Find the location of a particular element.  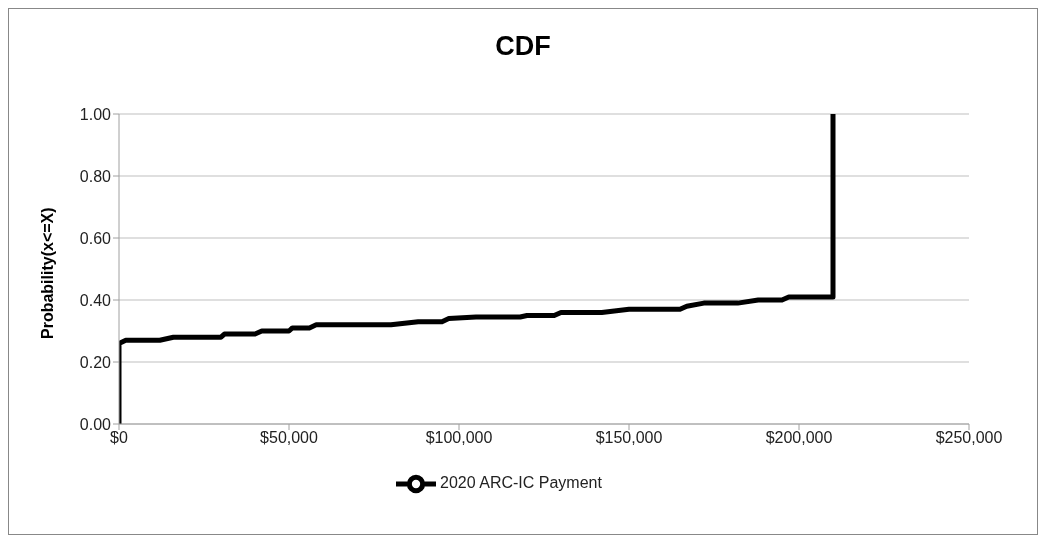

x-tick-label: $200,000 is located at coordinates (799, 438).